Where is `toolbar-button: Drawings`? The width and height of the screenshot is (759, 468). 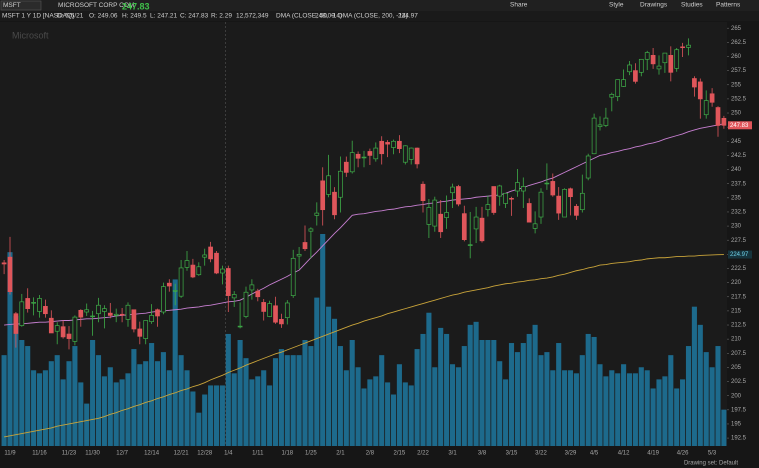 toolbar-button: Drawings is located at coordinates (654, 5).